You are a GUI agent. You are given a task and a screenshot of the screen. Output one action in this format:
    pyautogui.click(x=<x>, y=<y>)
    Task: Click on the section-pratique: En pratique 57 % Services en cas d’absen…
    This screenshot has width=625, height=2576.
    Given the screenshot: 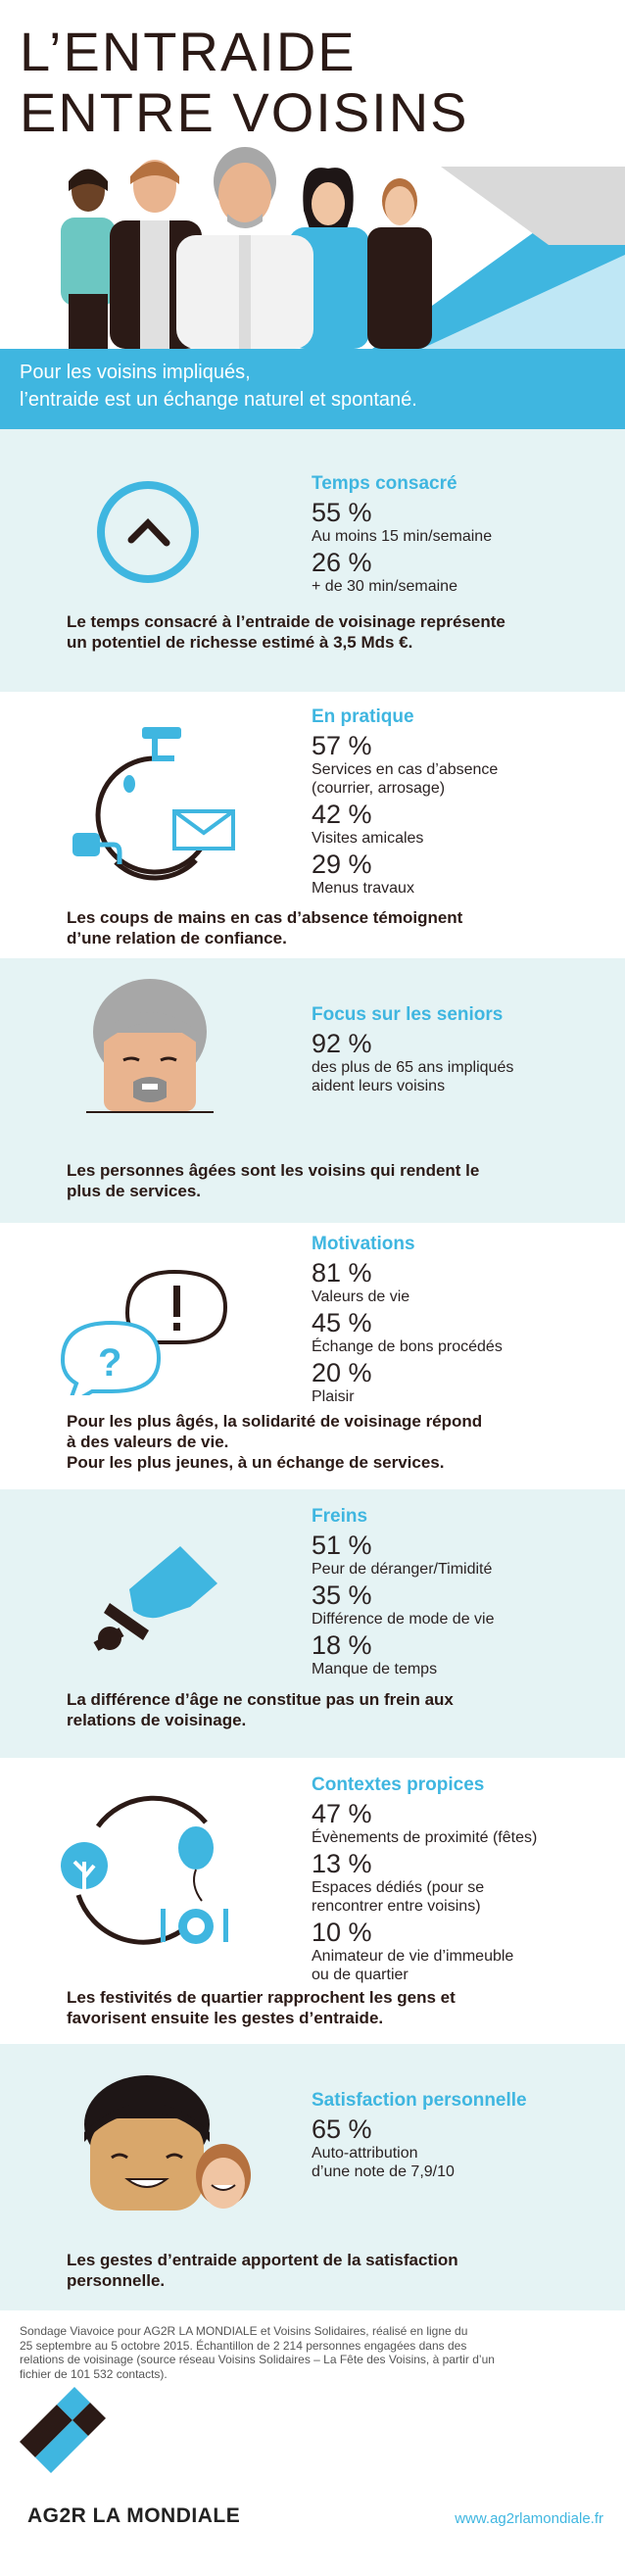 What is the action you would take?
    pyautogui.click(x=312, y=825)
    